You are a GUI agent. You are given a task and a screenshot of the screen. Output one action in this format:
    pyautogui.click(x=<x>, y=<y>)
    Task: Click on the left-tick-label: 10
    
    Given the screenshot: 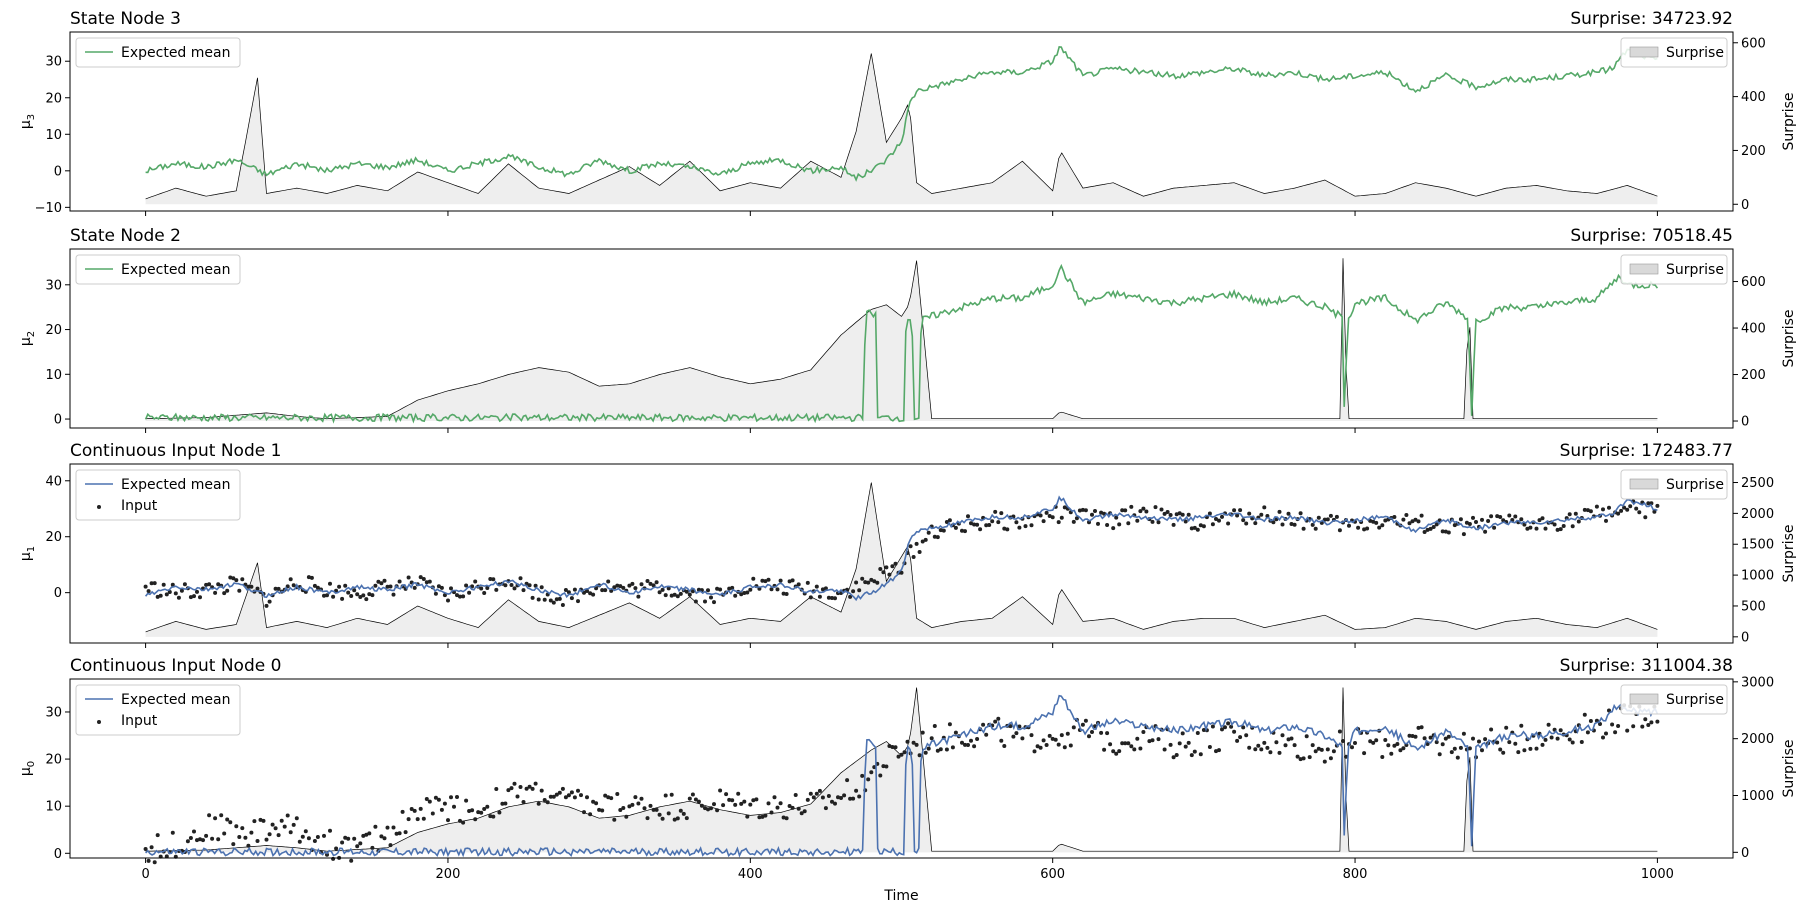 What is the action you would take?
    pyautogui.click(x=53, y=375)
    